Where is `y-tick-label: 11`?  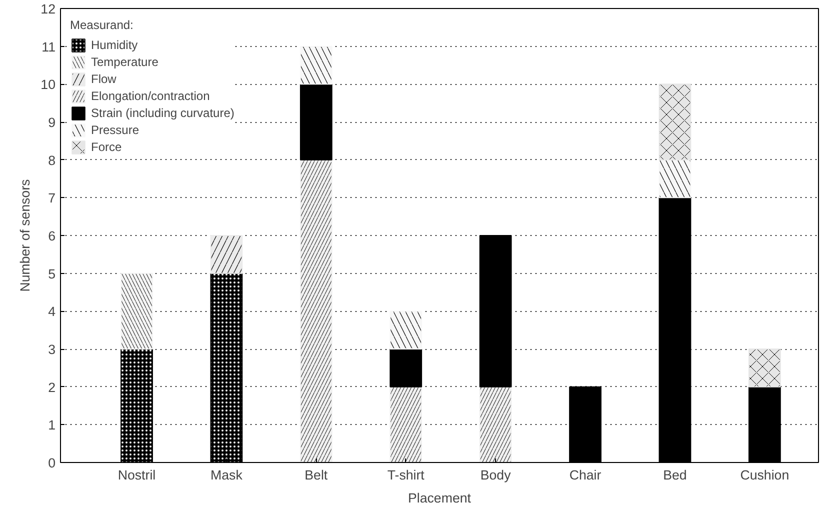
y-tick-label: 11 is located at coordinates (49, 46).